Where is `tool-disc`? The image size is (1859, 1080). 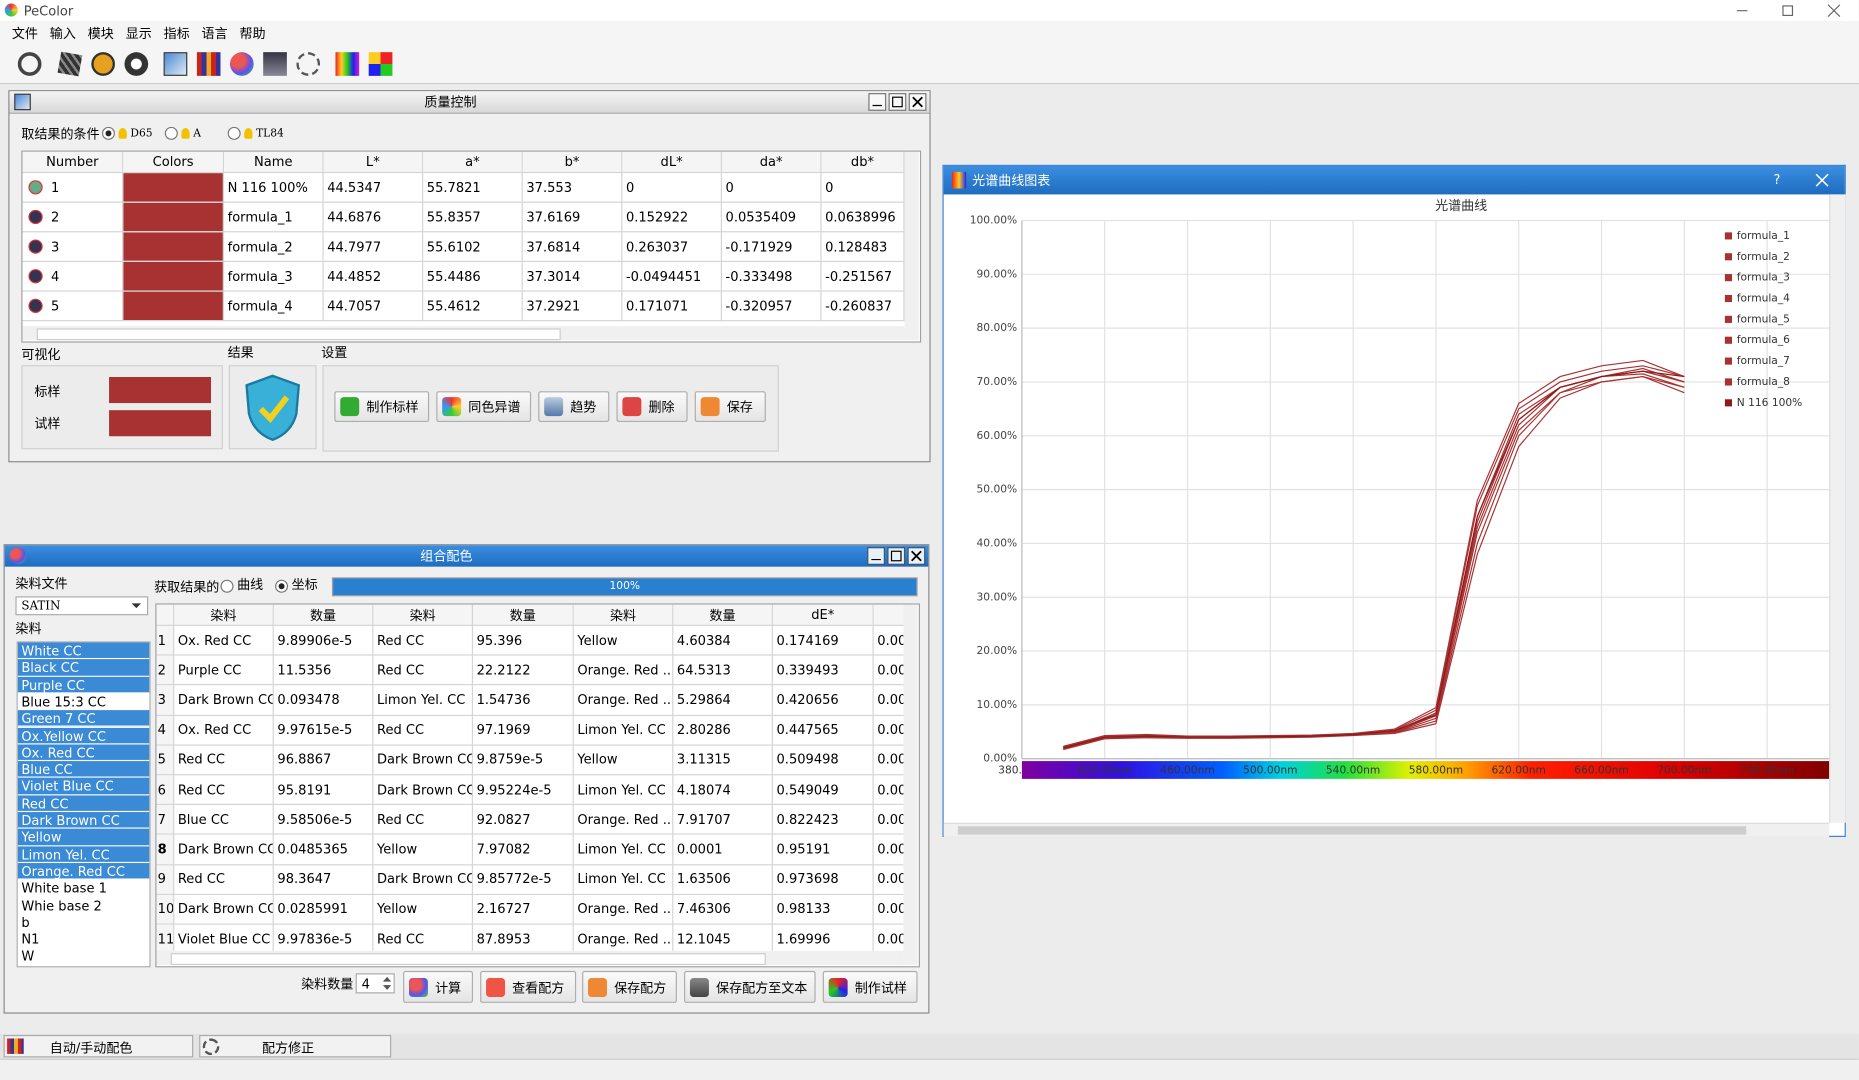 tool-disc is located at coordinates (136, 64).